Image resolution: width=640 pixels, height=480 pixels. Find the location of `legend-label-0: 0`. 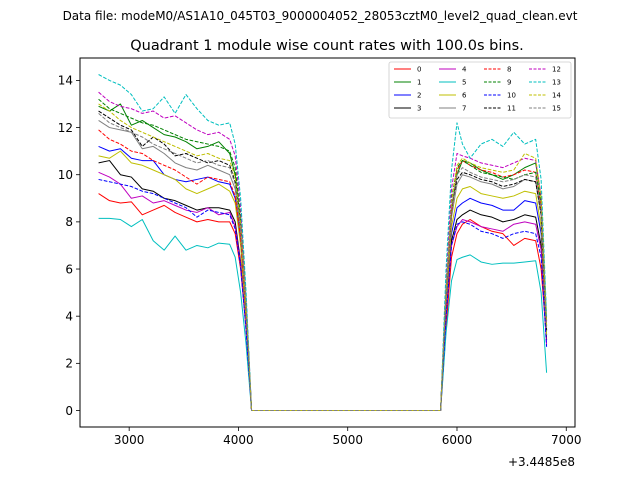

legend-label-0: 0 is located at coordinates (419, 70).